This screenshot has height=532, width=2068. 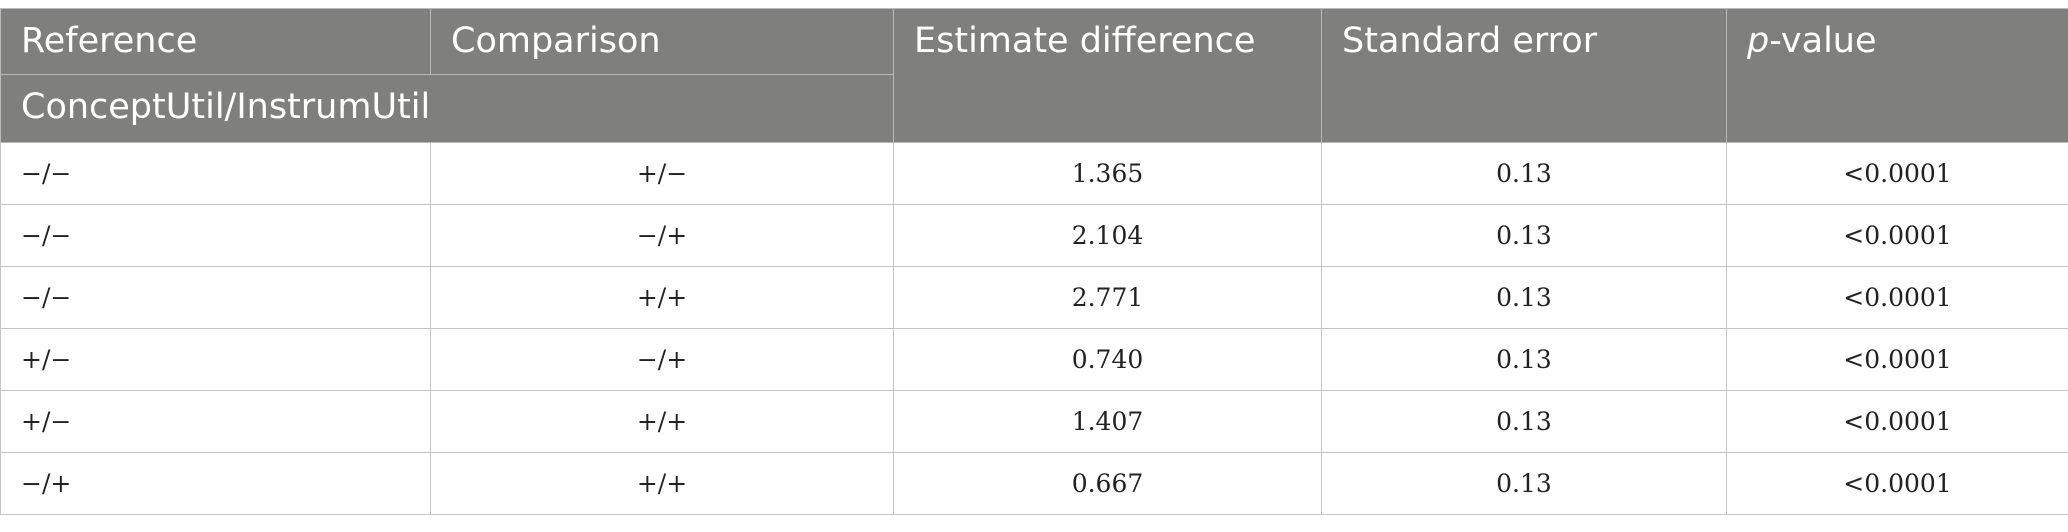 I want to click on header-reference: Reference, so click(x=215, y=41).